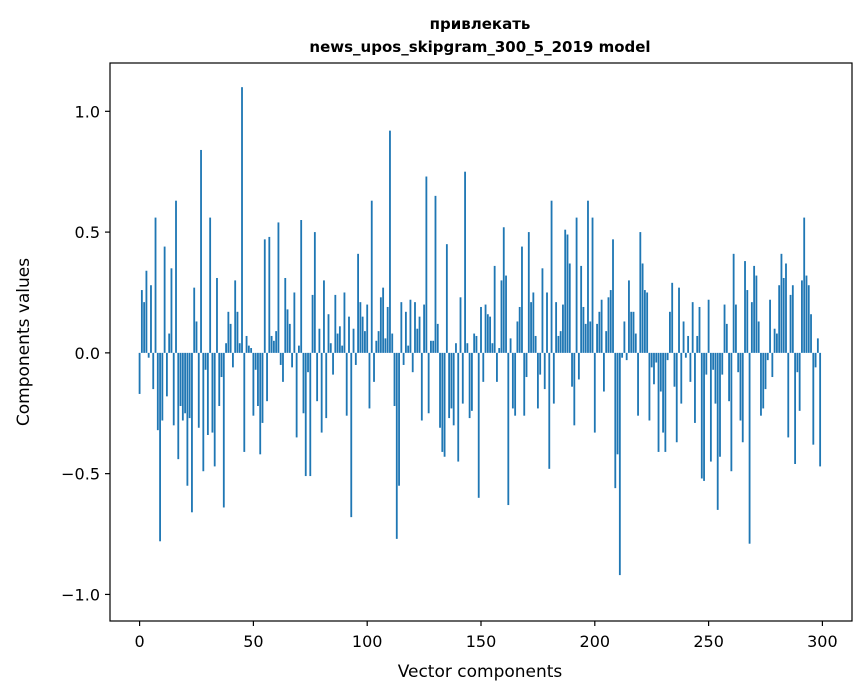 This screenshot has width=867, height=696. I want to click on y-axis-ticks: 1.0 0.5 0.0 −0.5 −1.0, so click(85, 353).